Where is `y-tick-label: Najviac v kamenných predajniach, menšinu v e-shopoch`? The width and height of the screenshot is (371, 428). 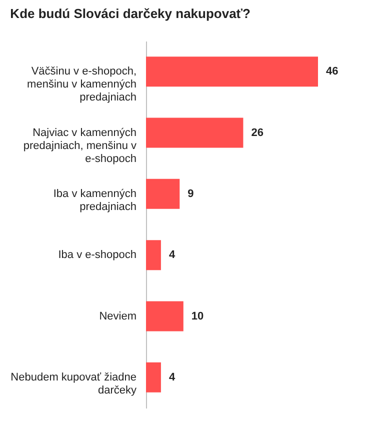 y-tick-label: Najviac v kamenných predajniach, menšinu v e-shopoch is located at coordinates (80, 145).